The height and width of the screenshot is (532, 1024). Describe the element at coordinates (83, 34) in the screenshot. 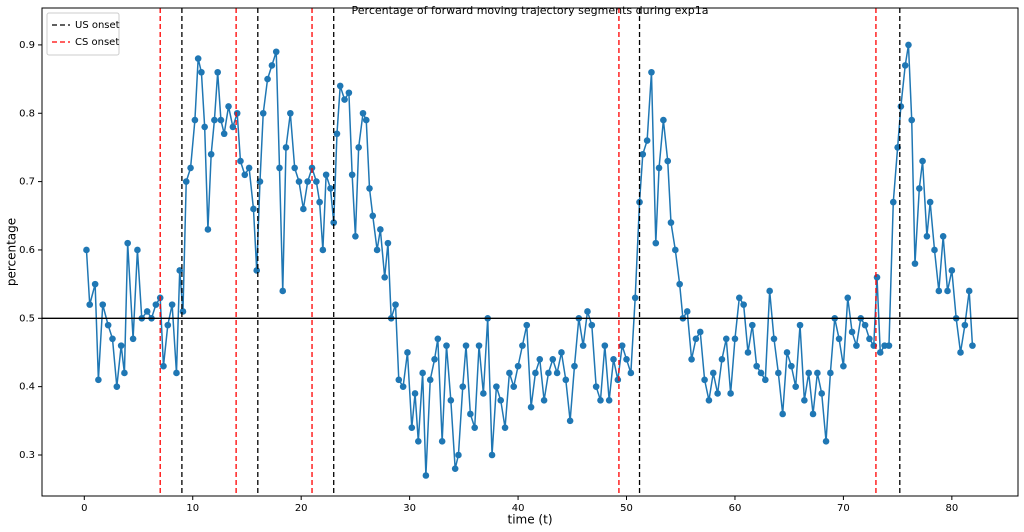

I see `legend-box` at that location.